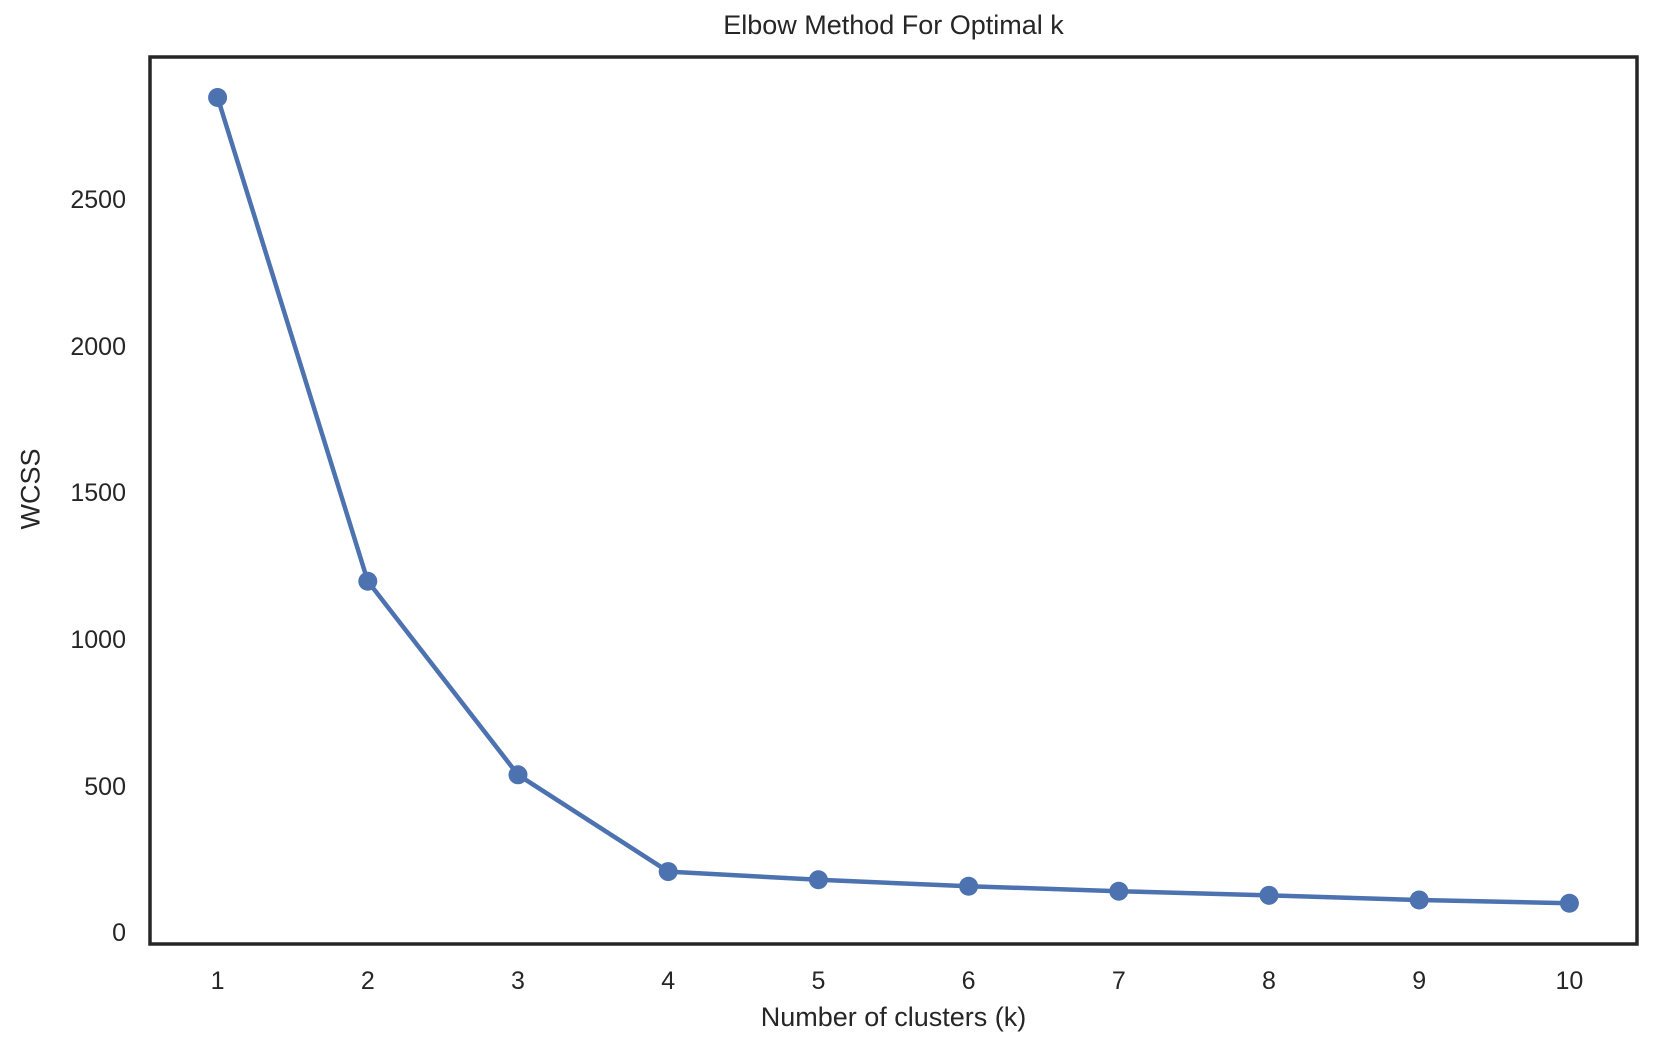  What do you see at coordinates (1269, 981) in the screenshot?
I see `x-tick-label: 8` at bounding box center [1269, 981].